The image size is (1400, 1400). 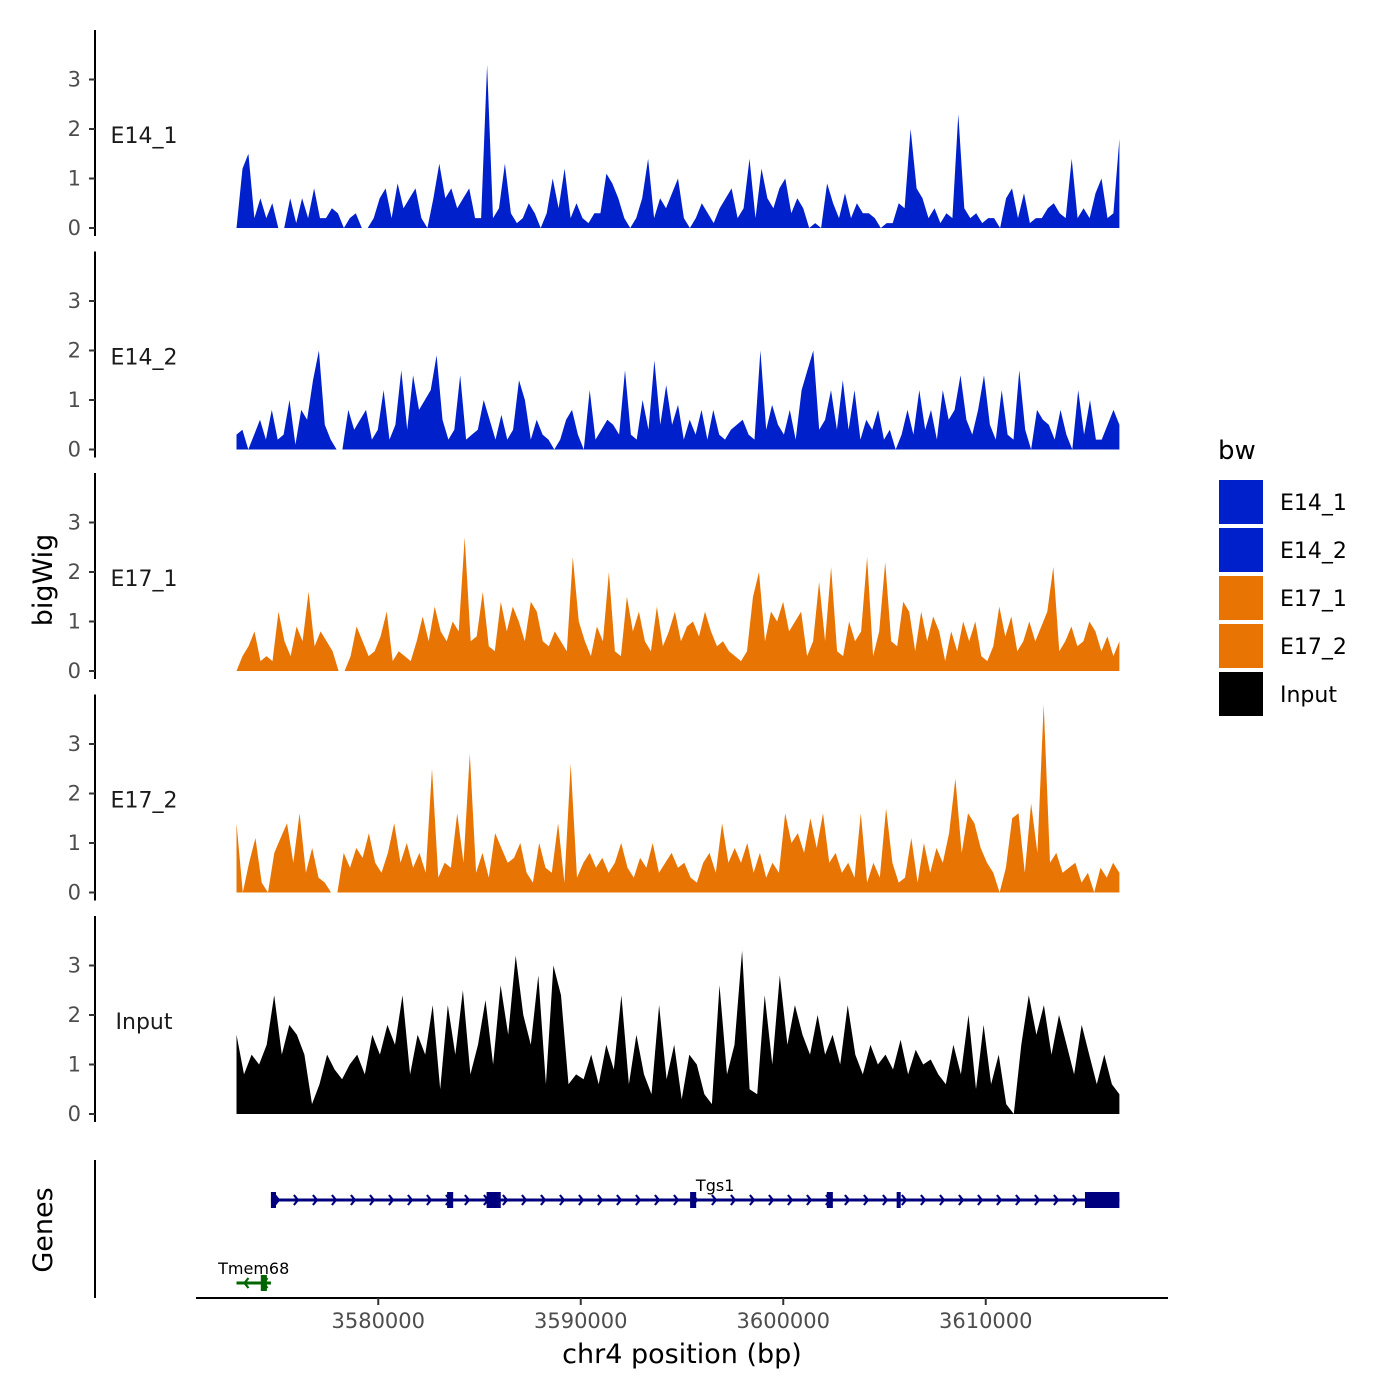 What do you see at coordinates (1308, 695) in the screenshot?
I see `legend-label: Input` at bounding box center [1308, 695].